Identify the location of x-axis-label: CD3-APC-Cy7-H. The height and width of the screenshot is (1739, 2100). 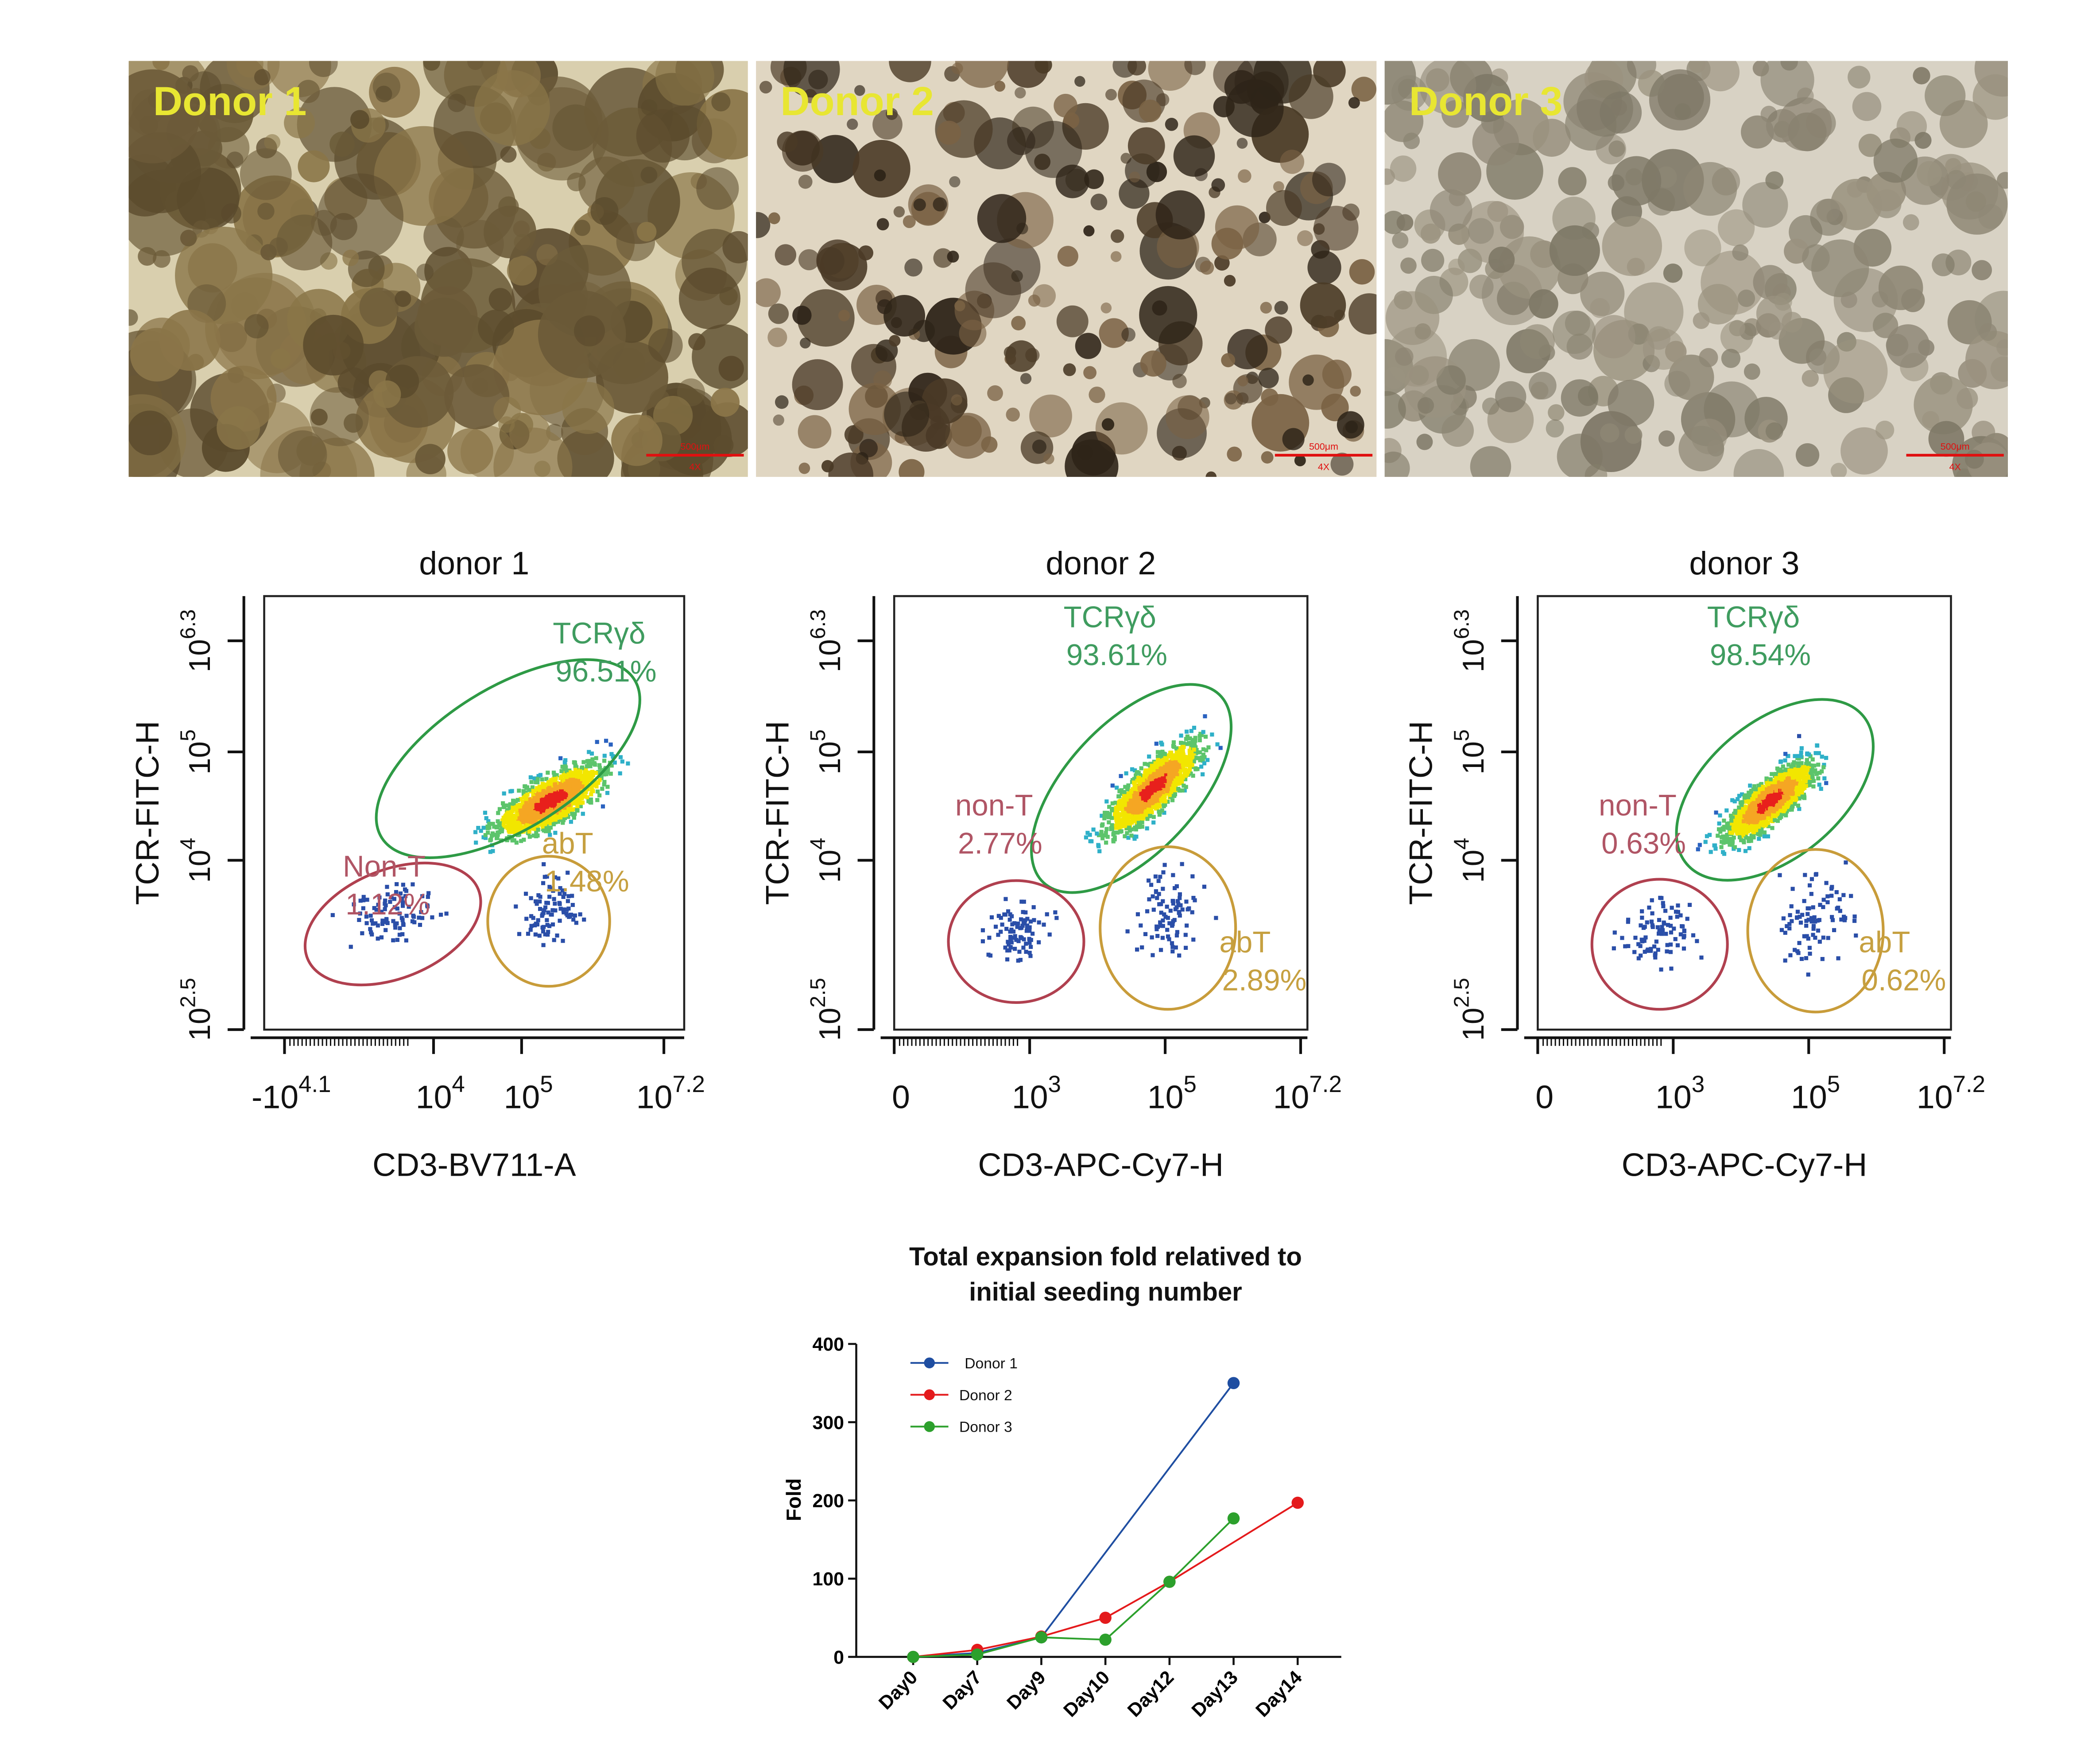
(1101, 1165).